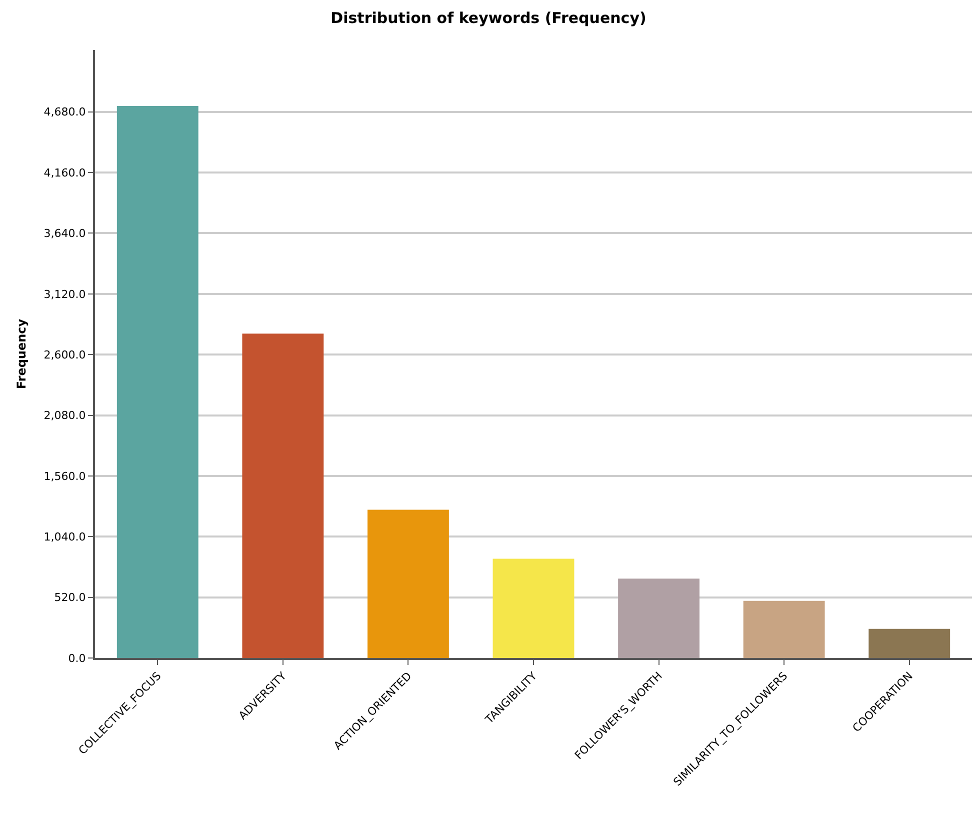 This screenshot has height=818, width=977. Describe the element at coordinates (65, 233) in the screenshot. I see `y-tick-label: 3,640.0` at that location.